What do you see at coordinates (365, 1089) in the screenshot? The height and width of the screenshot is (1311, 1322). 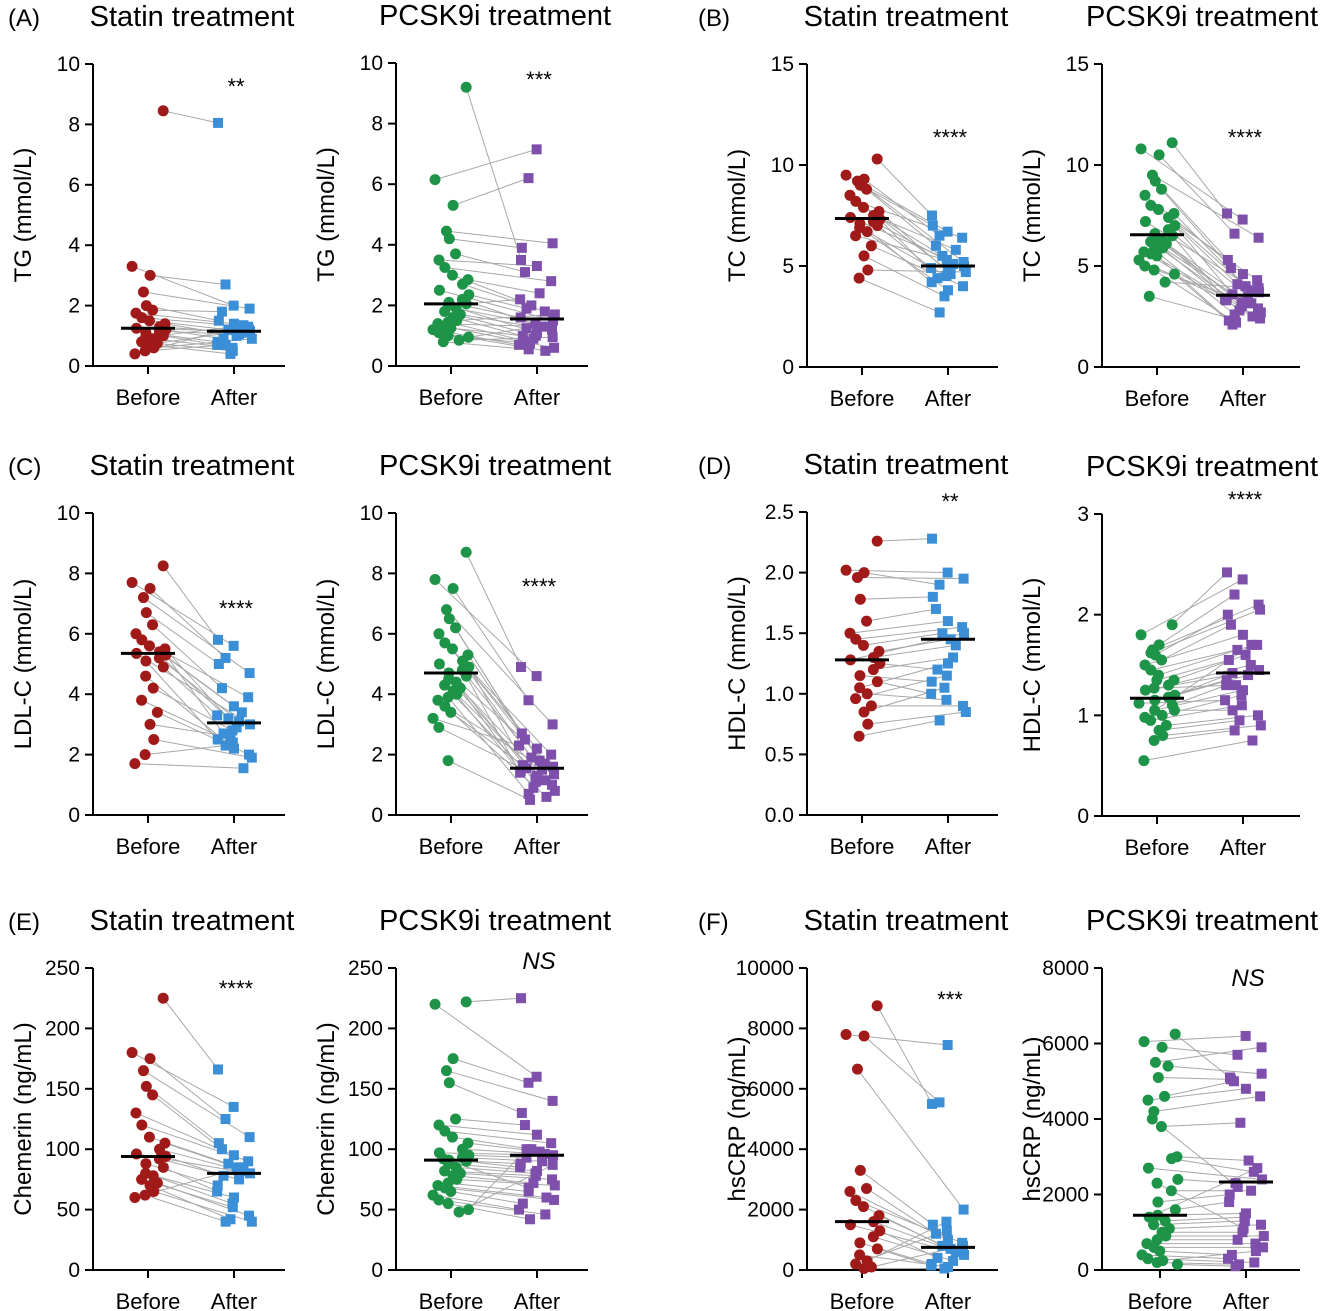 I see `y-tick-label: 150` at bounding box center [365, 1089].